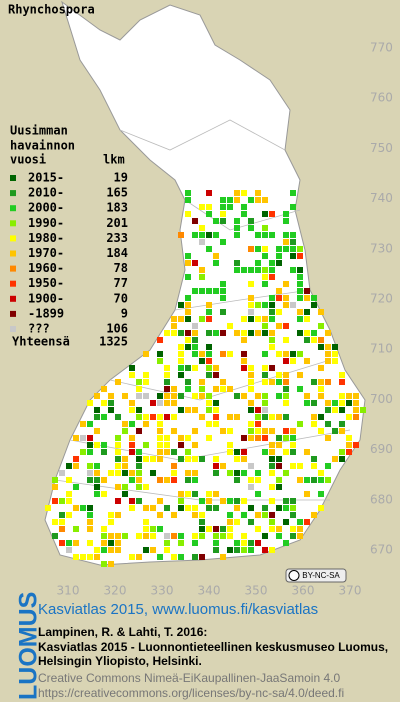  What do you see at coordinates (316, 575) in the screenshot?
I see `cc-badge` at bounding box center [316, 575].